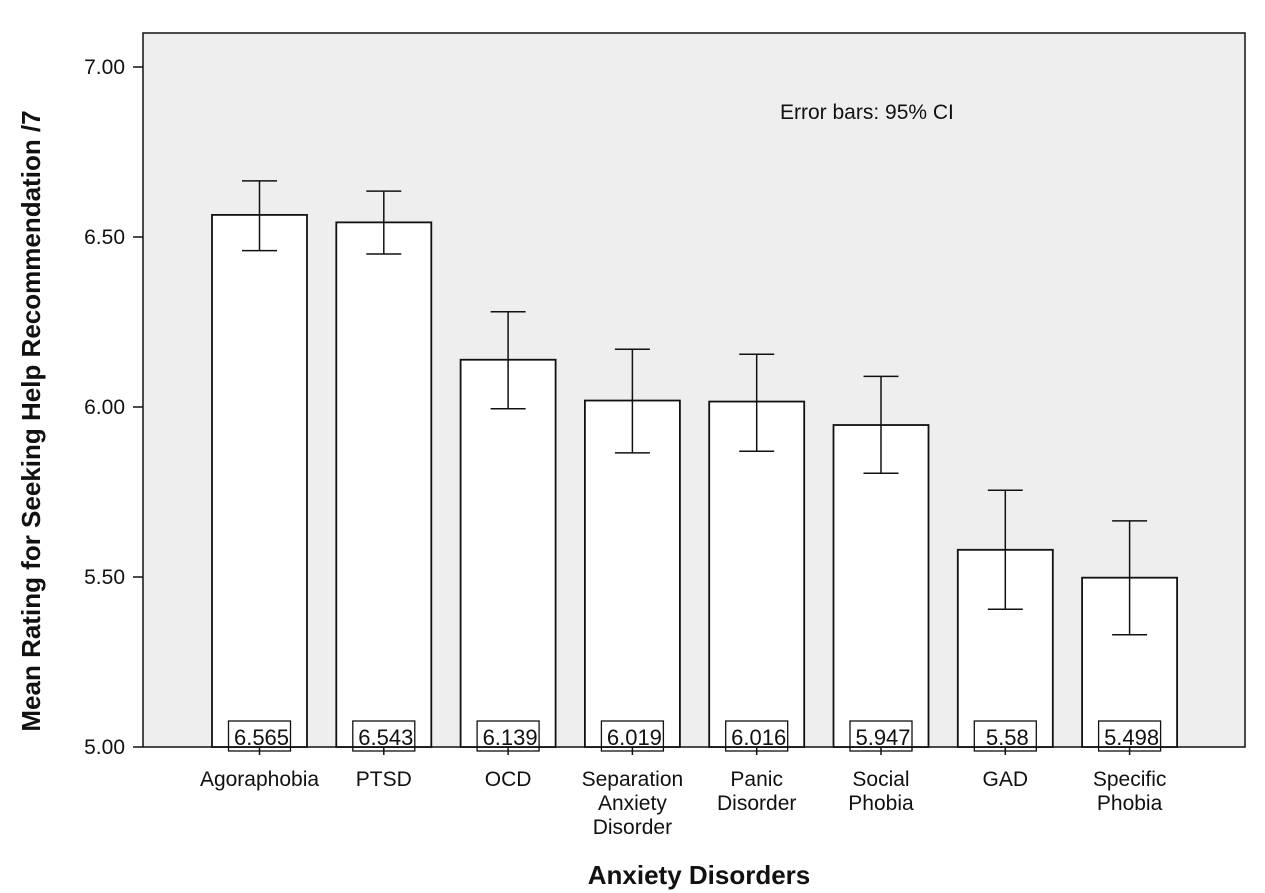  Describe the element at coordinates (1006, 779) in the screenshot. I see `category-label-6: GAD` at that location.